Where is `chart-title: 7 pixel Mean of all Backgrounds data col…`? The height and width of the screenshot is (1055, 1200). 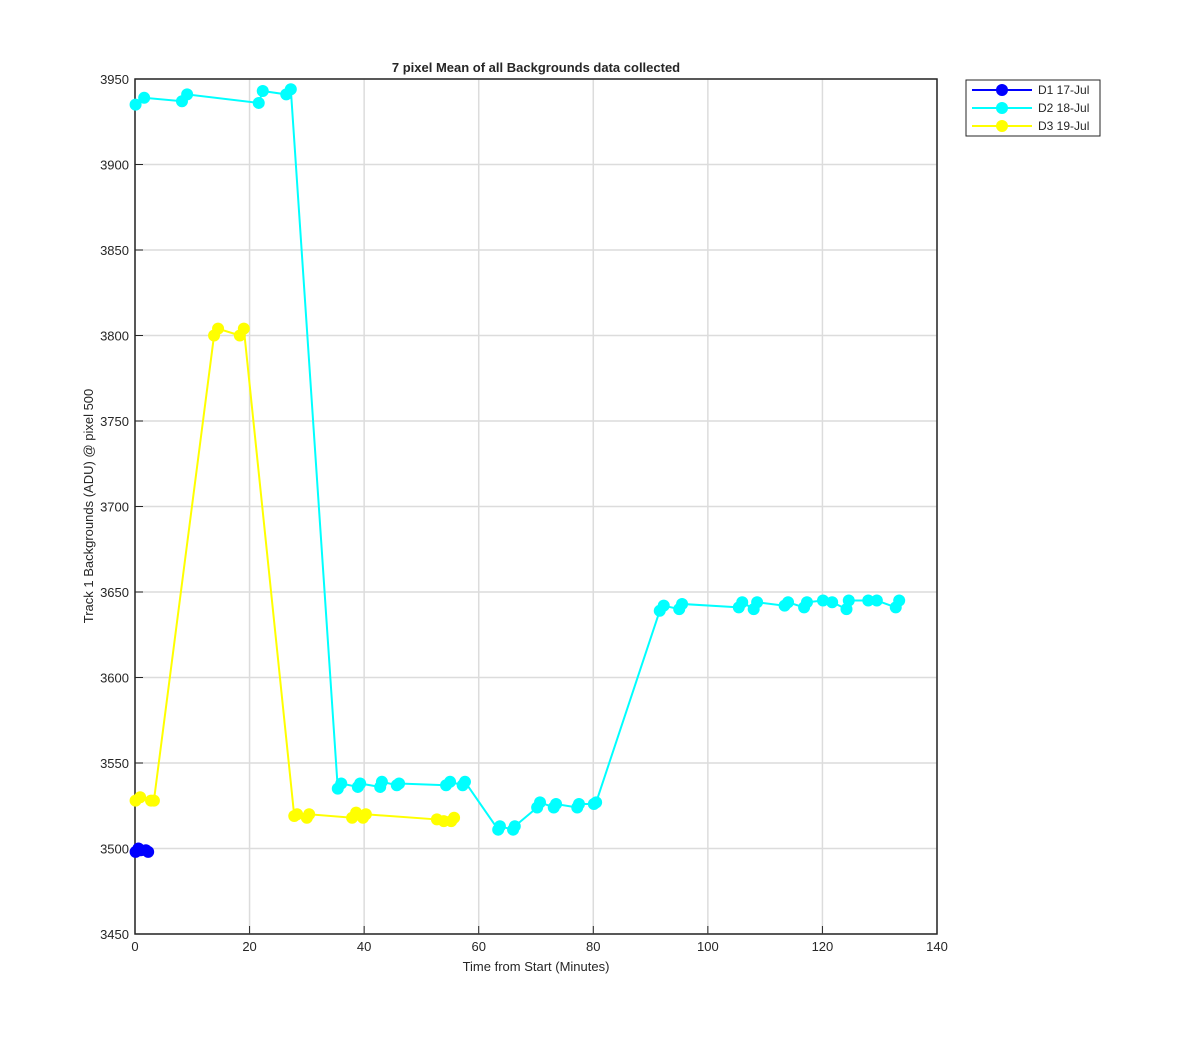
chart-title: 7 pixel Mean of all Backgrounds data col… is located at coordinates (536, 67).